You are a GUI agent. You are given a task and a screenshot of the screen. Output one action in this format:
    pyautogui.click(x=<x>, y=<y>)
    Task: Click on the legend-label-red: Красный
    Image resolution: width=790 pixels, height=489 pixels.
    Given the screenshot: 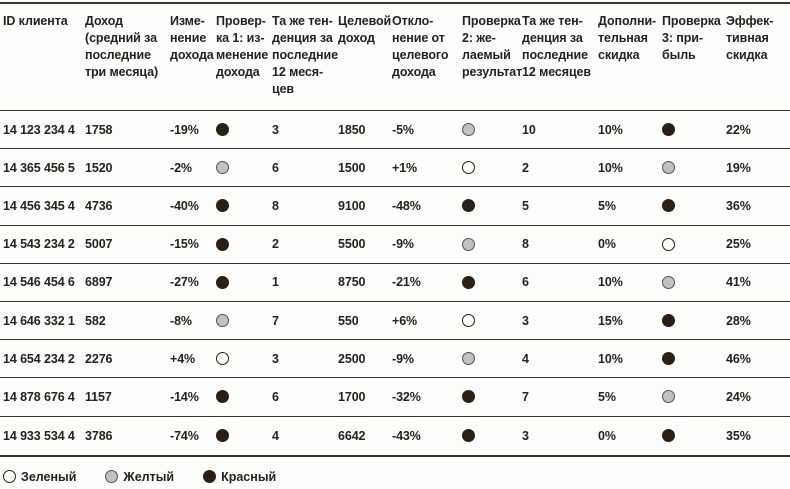 What is the action you would take?
    pyautogui.click(x=249, y=476)
    